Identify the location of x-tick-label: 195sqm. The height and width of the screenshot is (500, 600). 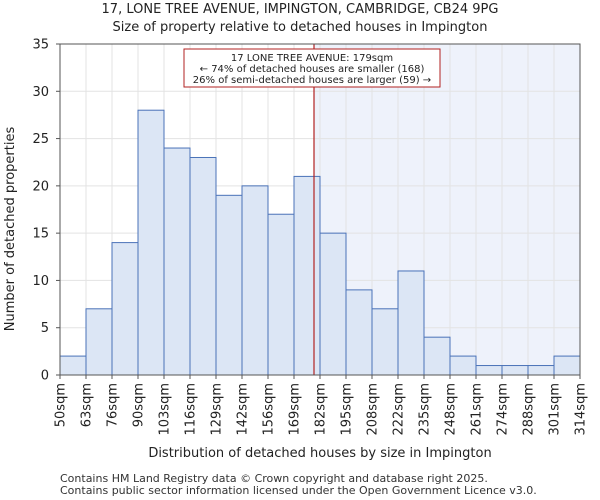
(347, 409).